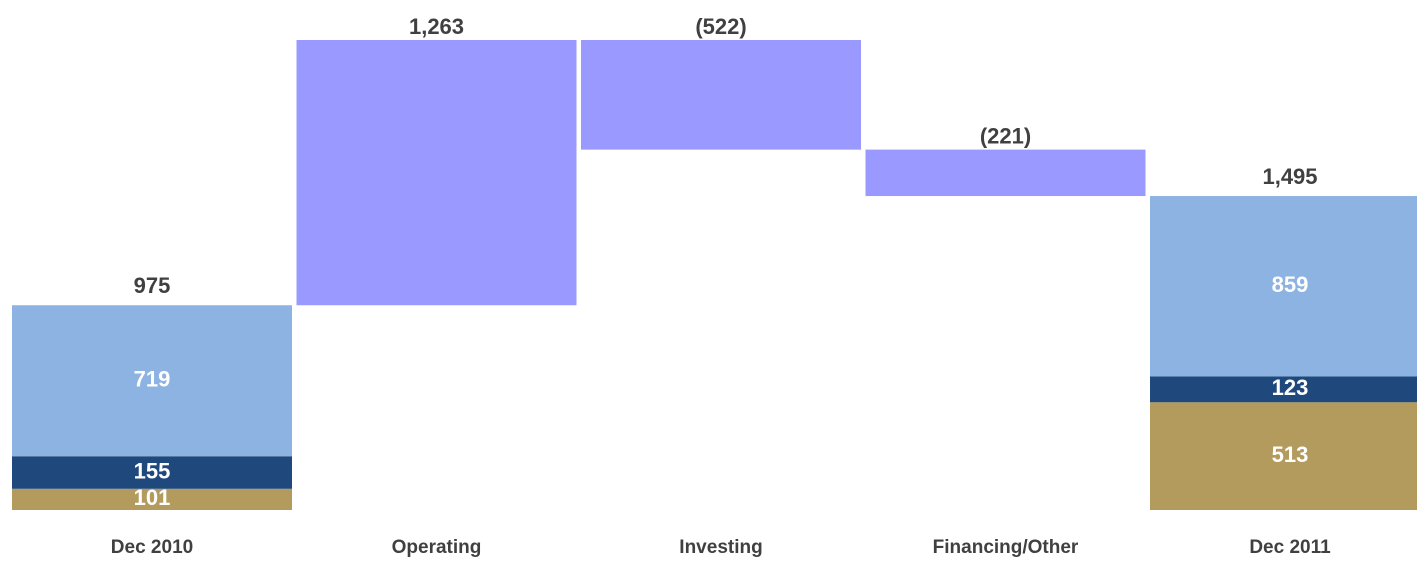 The image size is (1417, 562). Describe the element at coordinates (1290, 284) in the screenshot. I see `segment-label: 859` at that location.